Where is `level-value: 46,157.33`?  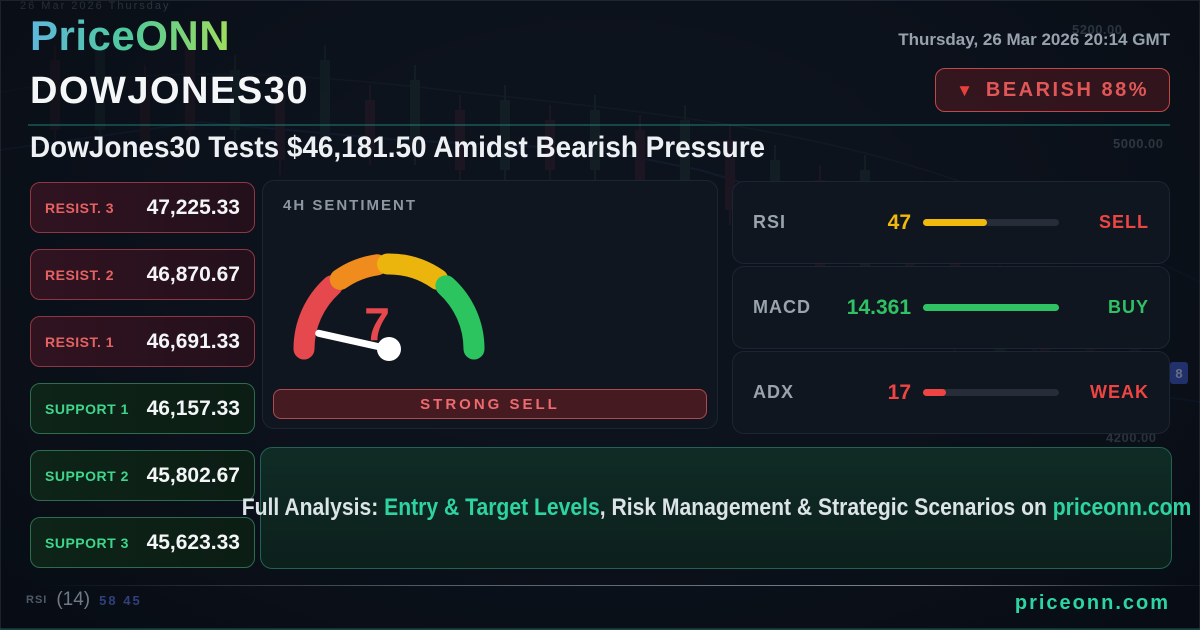 level-value: 46,157.33 is located at coordinates (193, 408).